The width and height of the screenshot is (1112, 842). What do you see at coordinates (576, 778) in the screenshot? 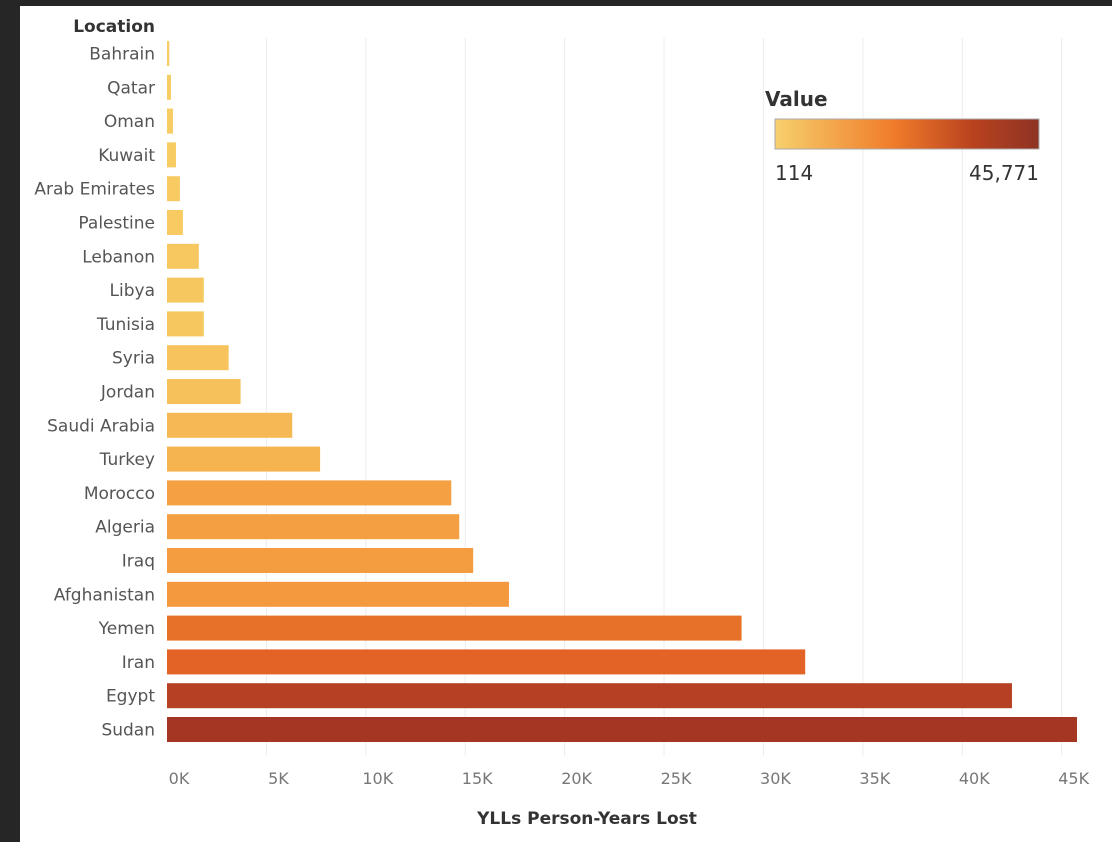
I see `x-tick-label: 20K` at bounding box center [576, 778].